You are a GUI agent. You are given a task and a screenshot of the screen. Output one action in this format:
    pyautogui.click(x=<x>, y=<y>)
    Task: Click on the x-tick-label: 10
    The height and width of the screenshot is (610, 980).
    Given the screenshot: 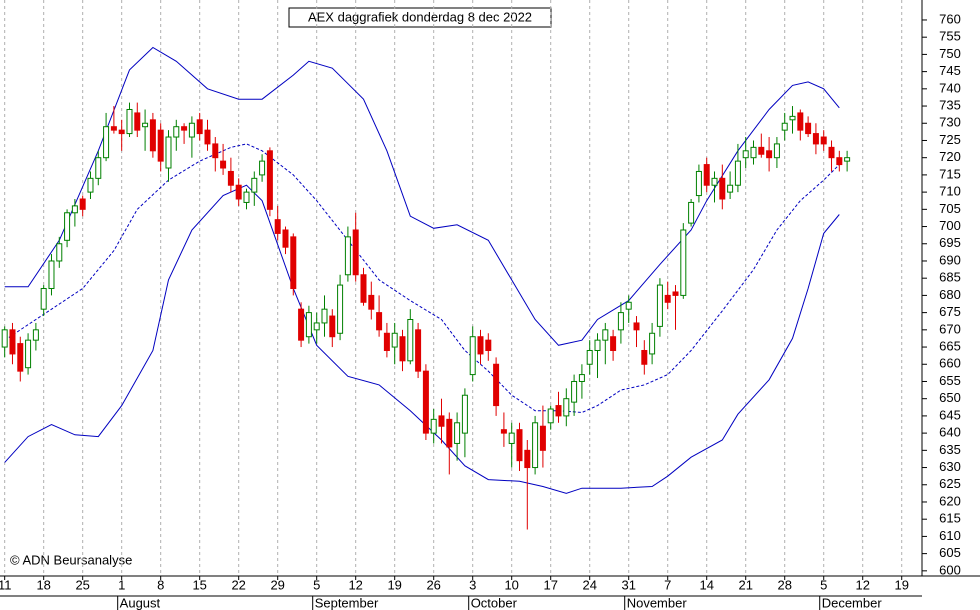 What is the action you would take?
    pyautogui.click(x=511, y=584)
    